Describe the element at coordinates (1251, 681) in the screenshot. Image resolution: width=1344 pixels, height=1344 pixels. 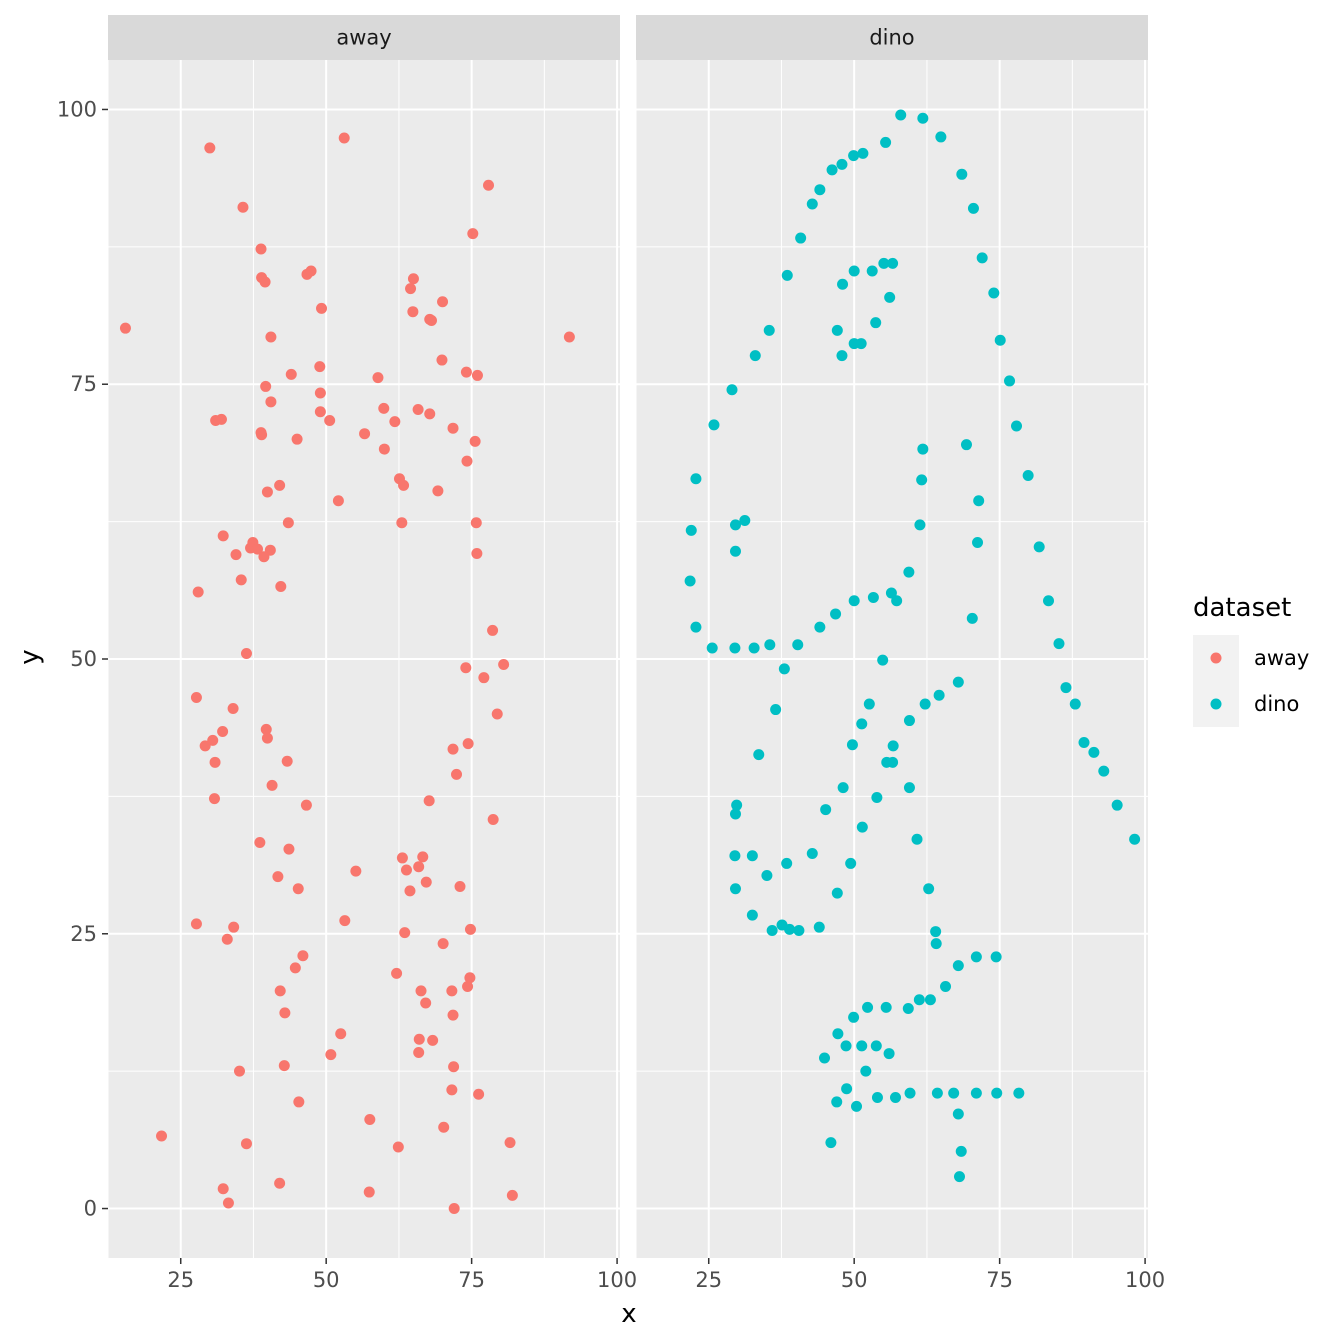
I see `legend-entries: away dino` at that location.